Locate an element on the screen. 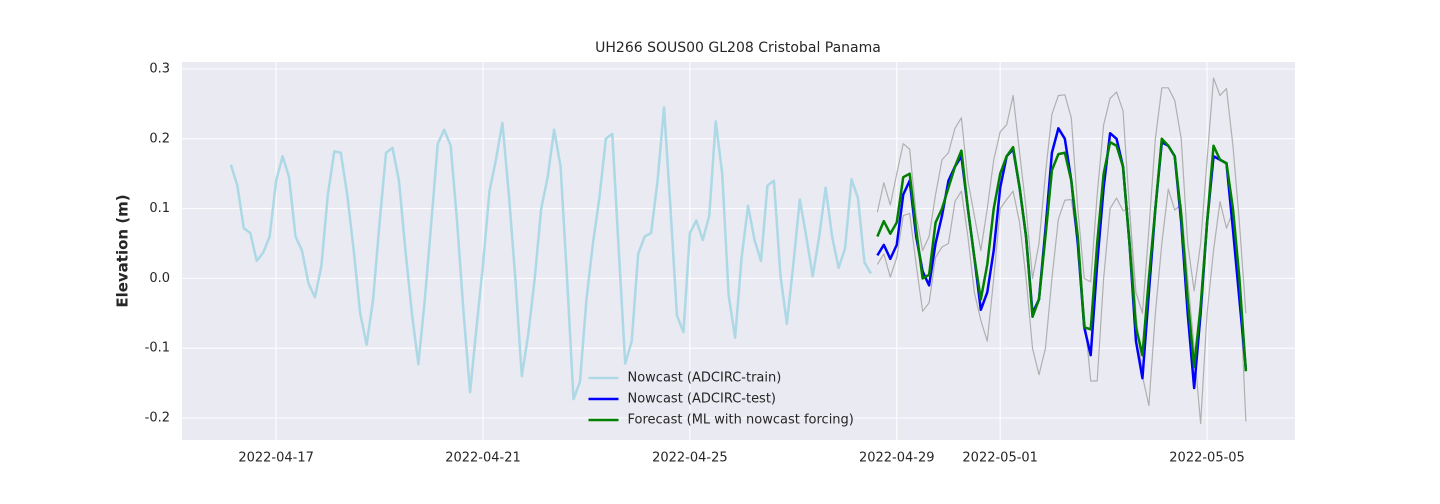 The height and width of the screenshot is (504, 1440). legend-label: Nowcast (ADCIRC-test) is located at coordinates (702, 399).